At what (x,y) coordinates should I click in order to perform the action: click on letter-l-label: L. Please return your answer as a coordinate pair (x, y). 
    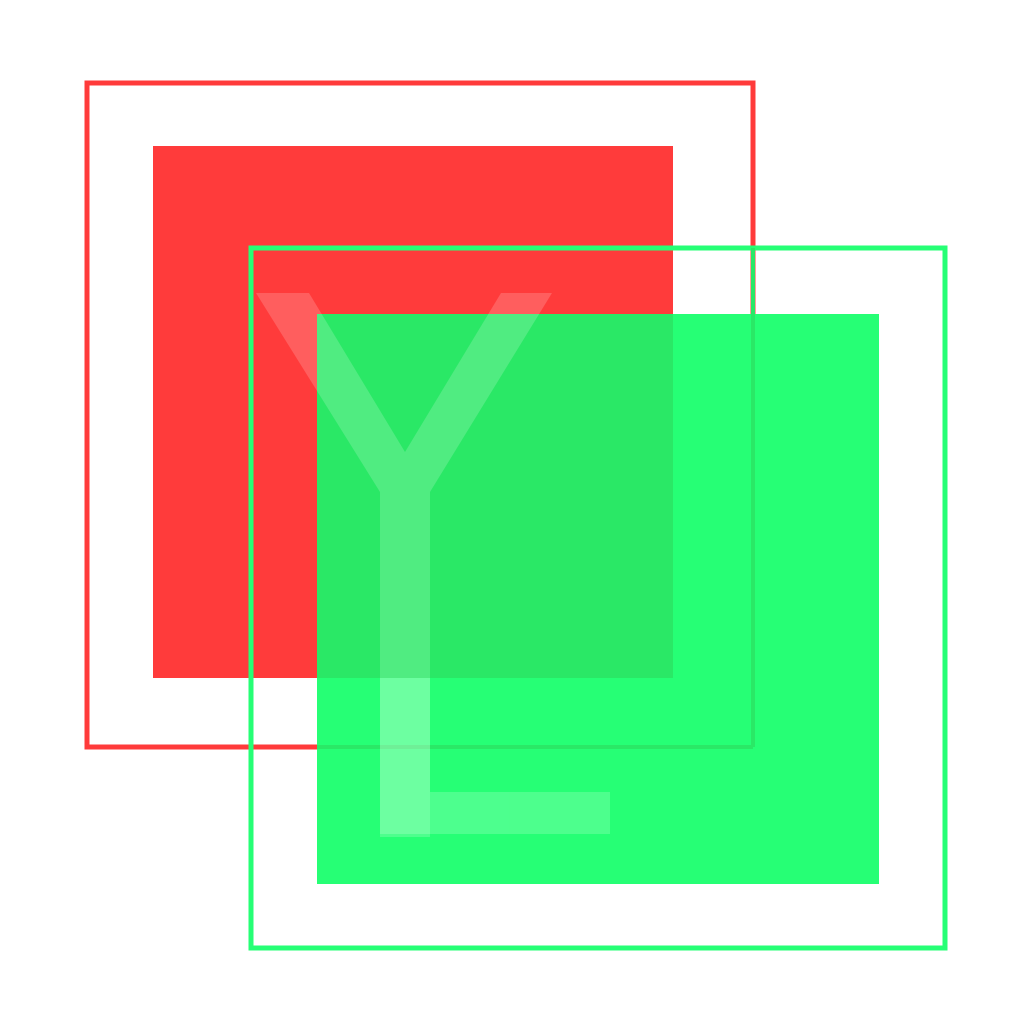
    Looking at the image, I should click on (497, 817).